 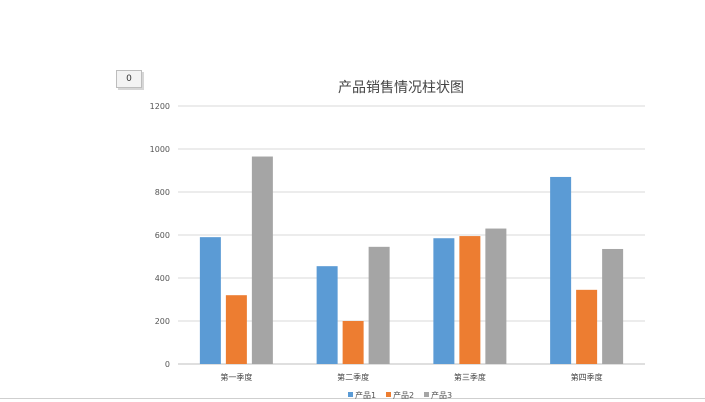 What do you see at coordinates (470, 377) in the screenshot?
I see `x-tick-label: 第三季度` at bounding box center [470, 377].